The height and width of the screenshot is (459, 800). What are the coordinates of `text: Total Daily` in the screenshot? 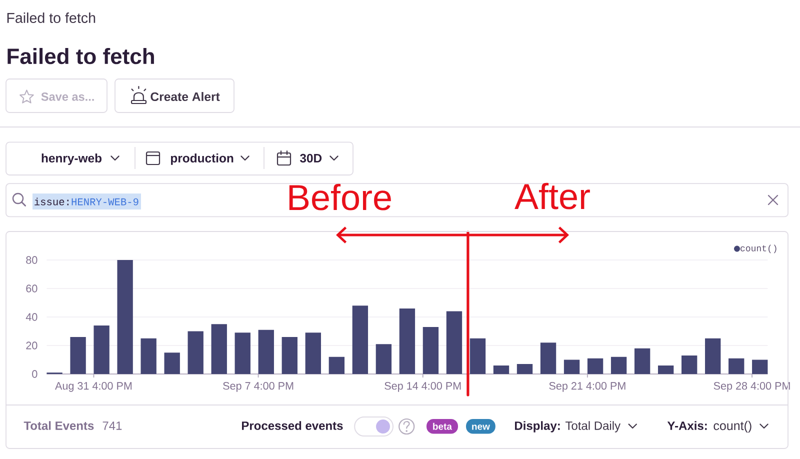 It's located at (593, 426).